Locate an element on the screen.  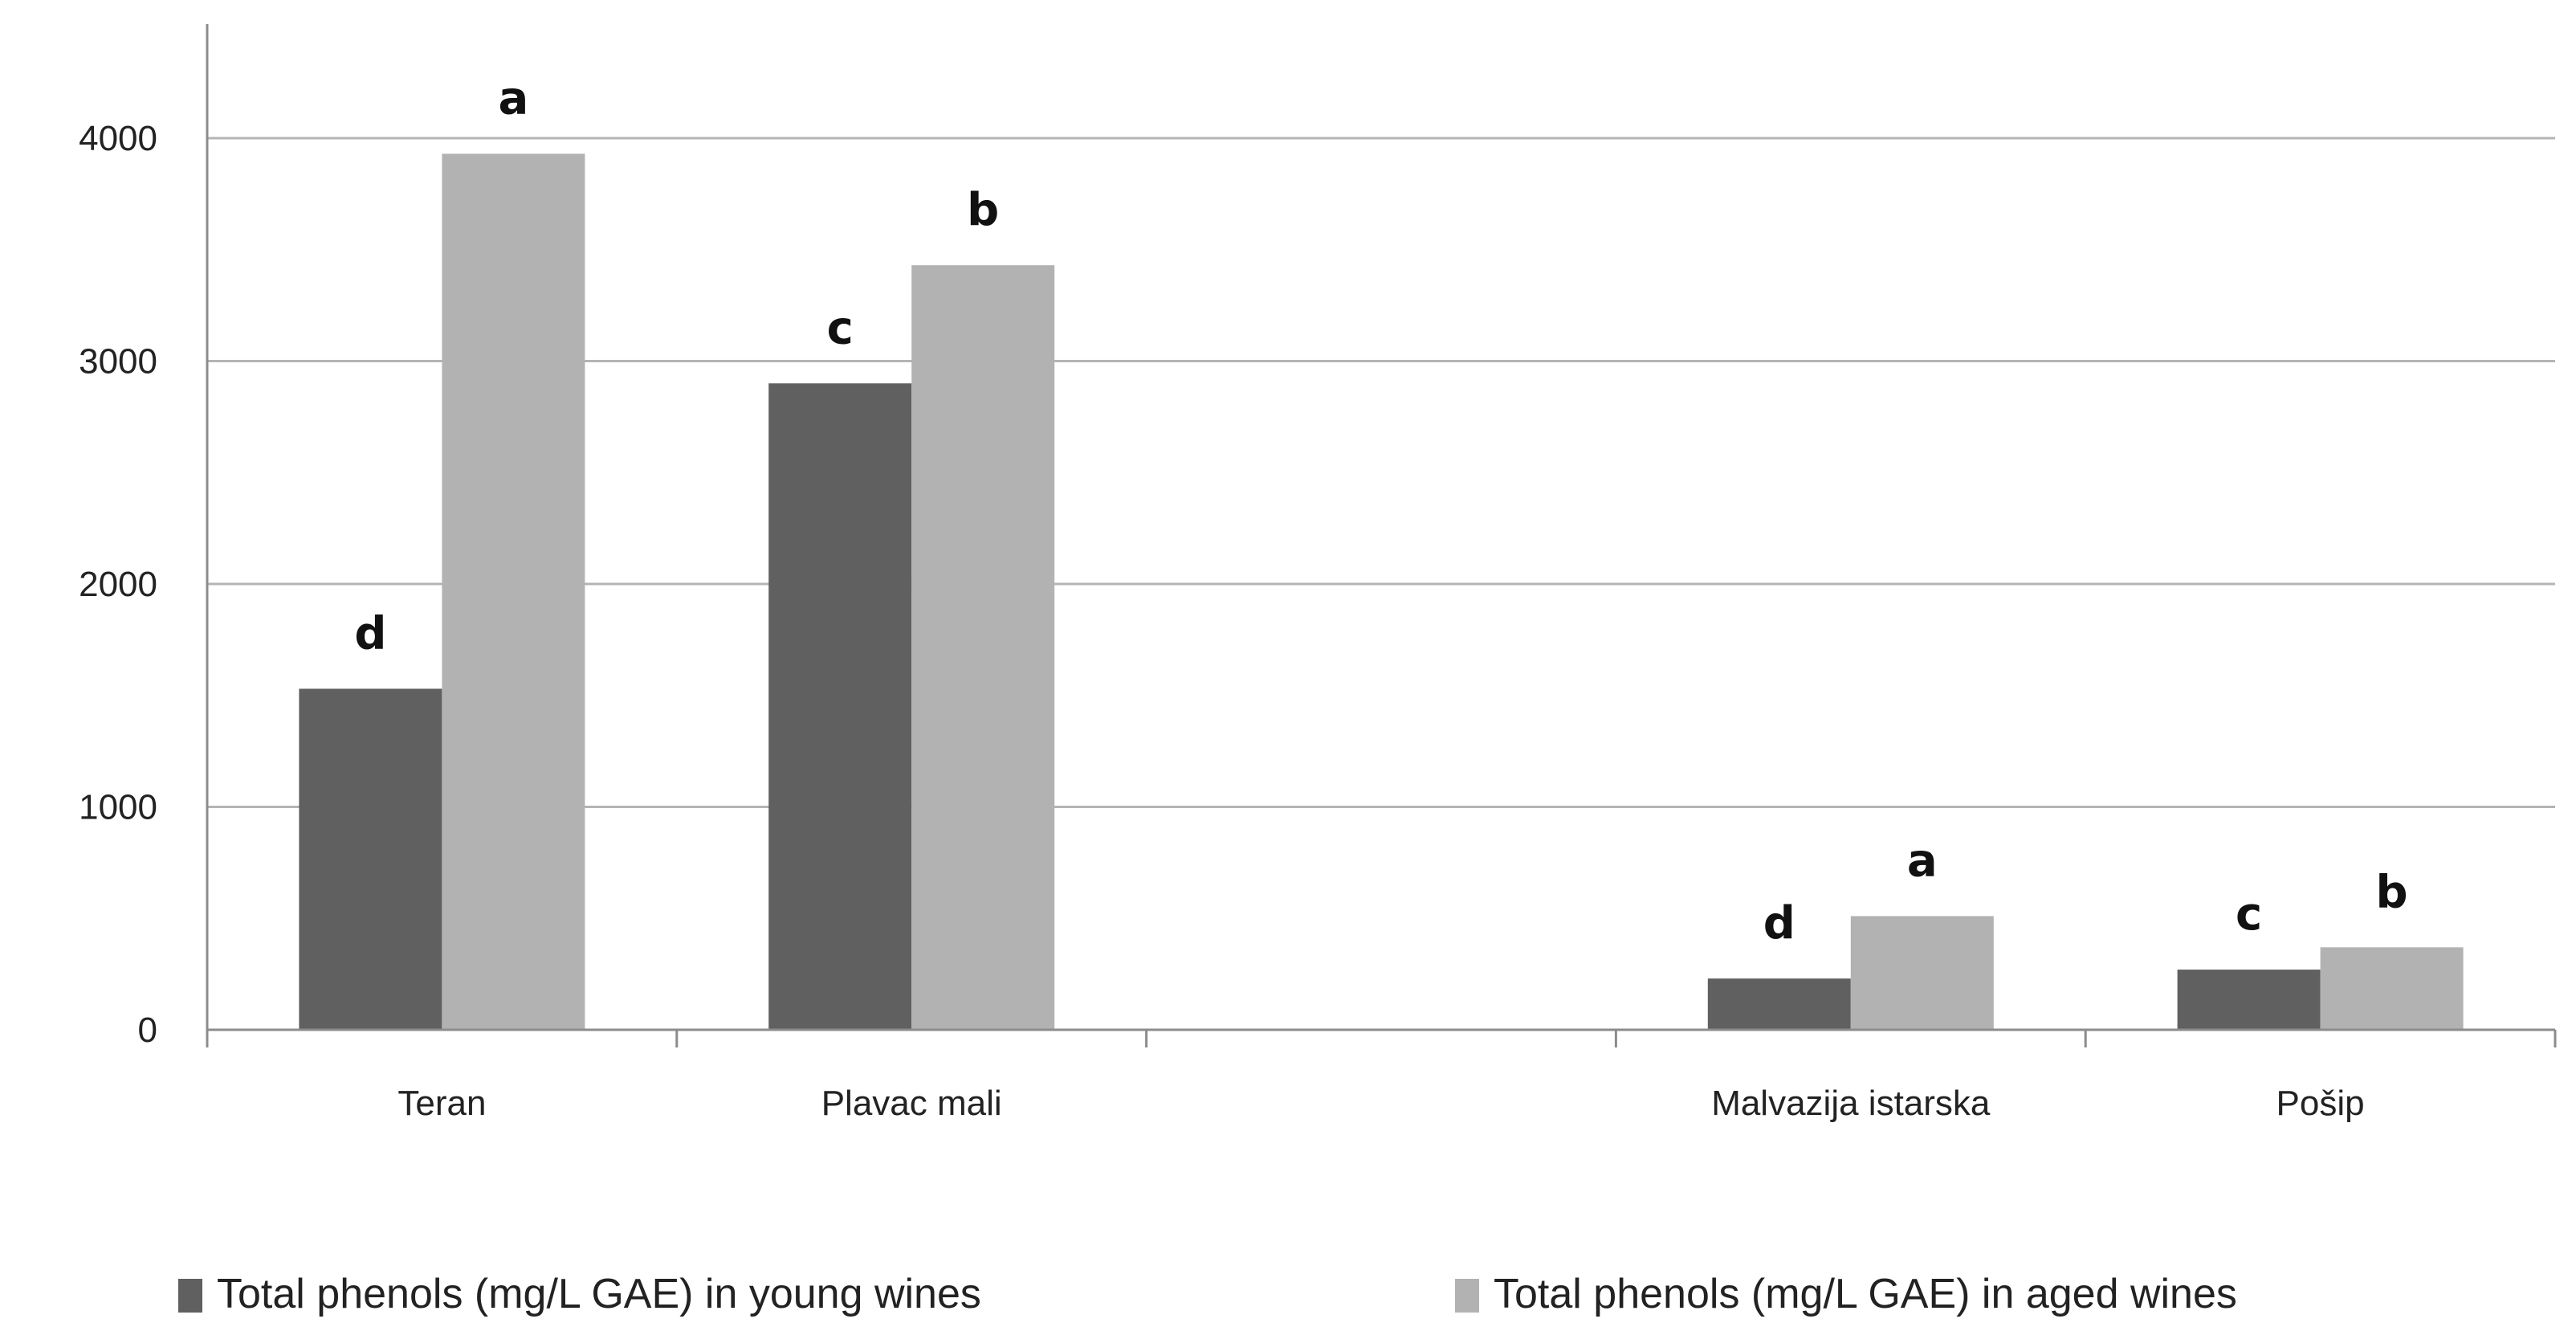
legend-swatch-aged is located at coordinates (1467, 1296).